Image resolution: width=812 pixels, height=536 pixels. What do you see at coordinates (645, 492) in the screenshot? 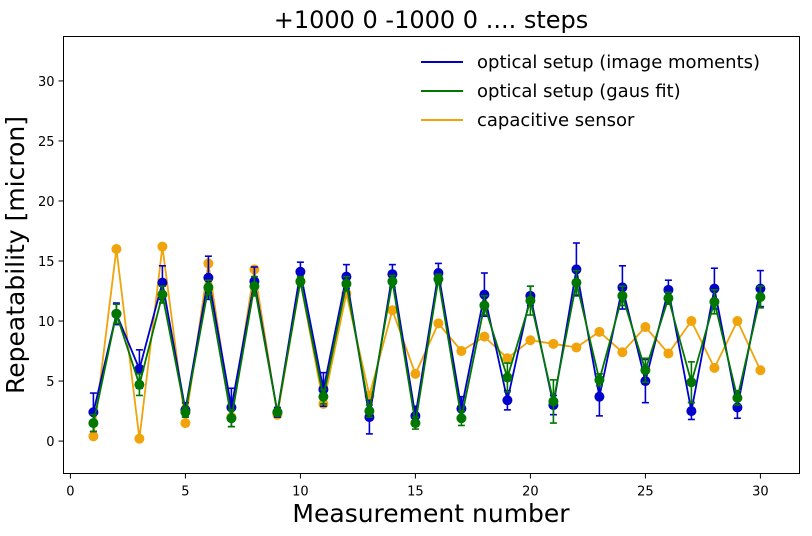
I see `x-tick-label: 25` at bounding box center [645, 492].